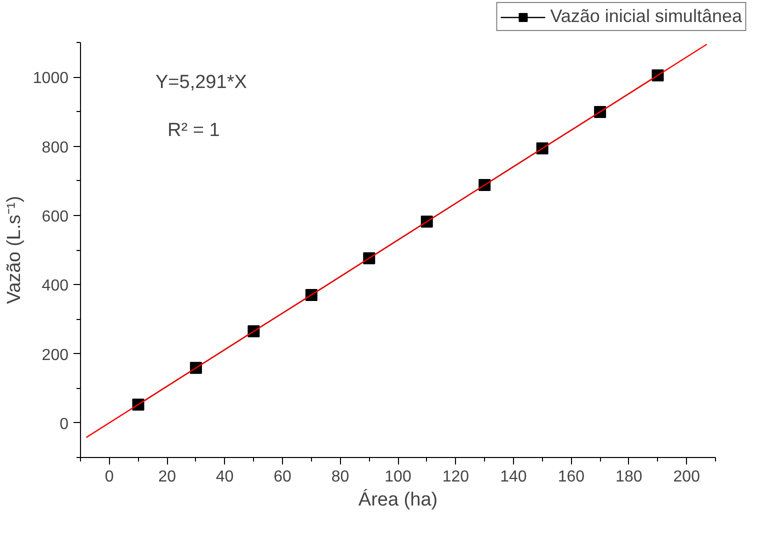 This screenshot has width=763, height=549. Describe the element at coordinates (225, 477) in the screenshot. I see `x-tick-label: 40` at that location.